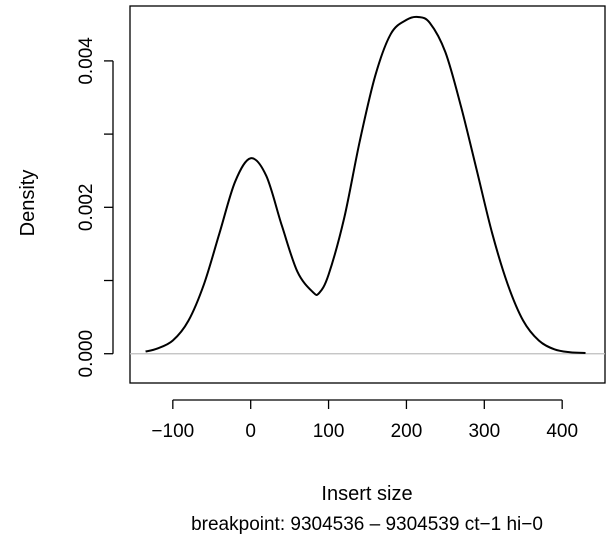 The width and height of the screenshot is (616, 544). Describe the element at coordinates (86, 61) in the screenshot. I see `y-tick-label: 0.004` at that location.